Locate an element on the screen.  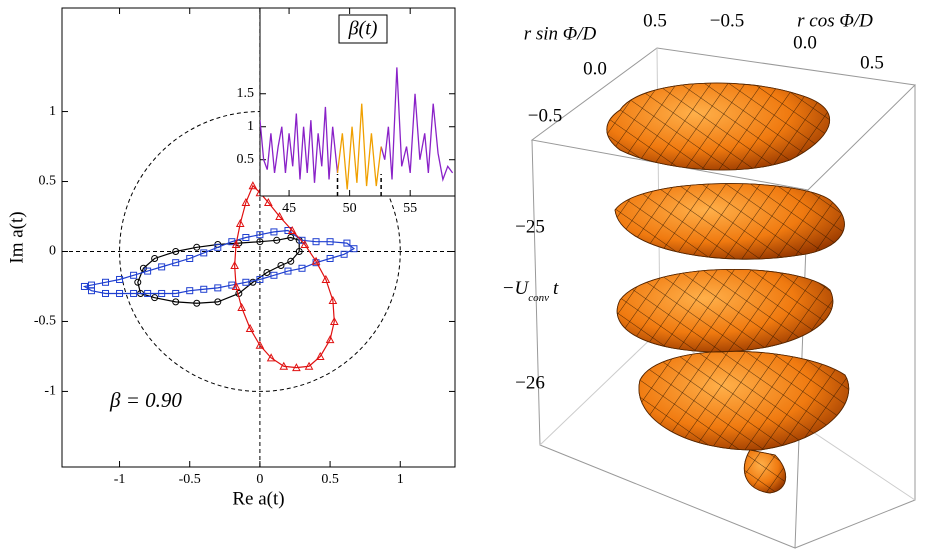
x-tick-label: 0 is located at coordinates (259, 479).